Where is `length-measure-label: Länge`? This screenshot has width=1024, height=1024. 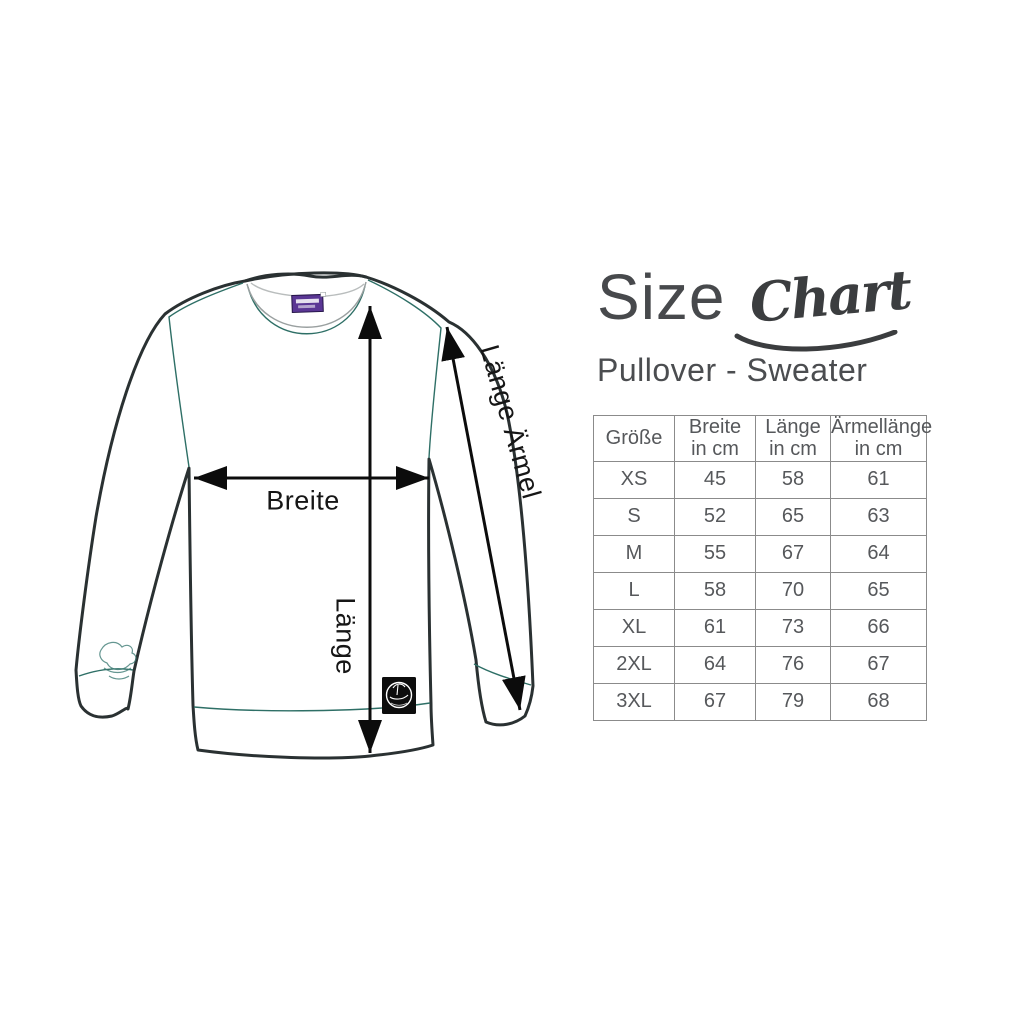
length-measure-label: Länge is located at coordinates (345, 636).